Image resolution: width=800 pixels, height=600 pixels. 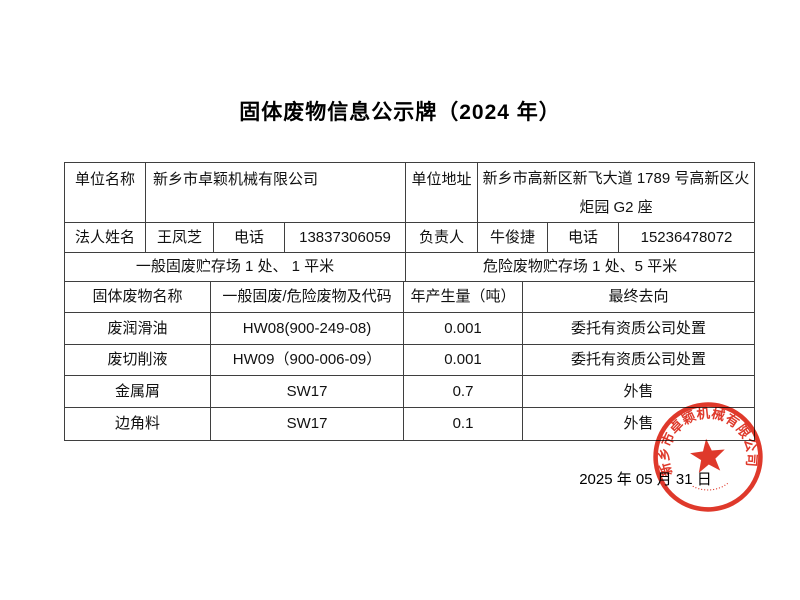 I want to click on unit-name-value: 新乡市卓颖机械有限公司, so click(x=275, y=192).